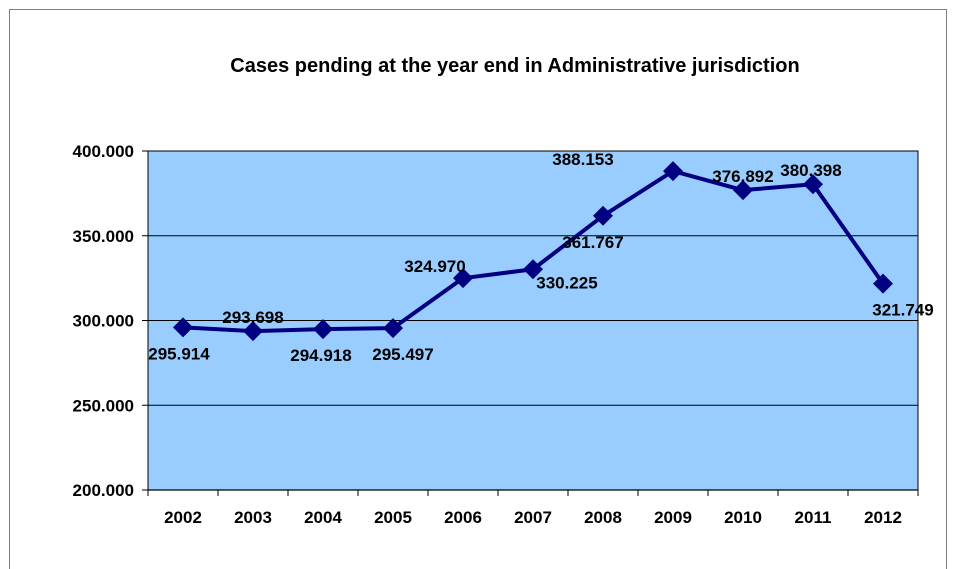 The image size is (955, 569). What do you see at coordinates (434, 266) in the screenshot?
I see `data-label: 324.970` at bounding box center [434, 266].